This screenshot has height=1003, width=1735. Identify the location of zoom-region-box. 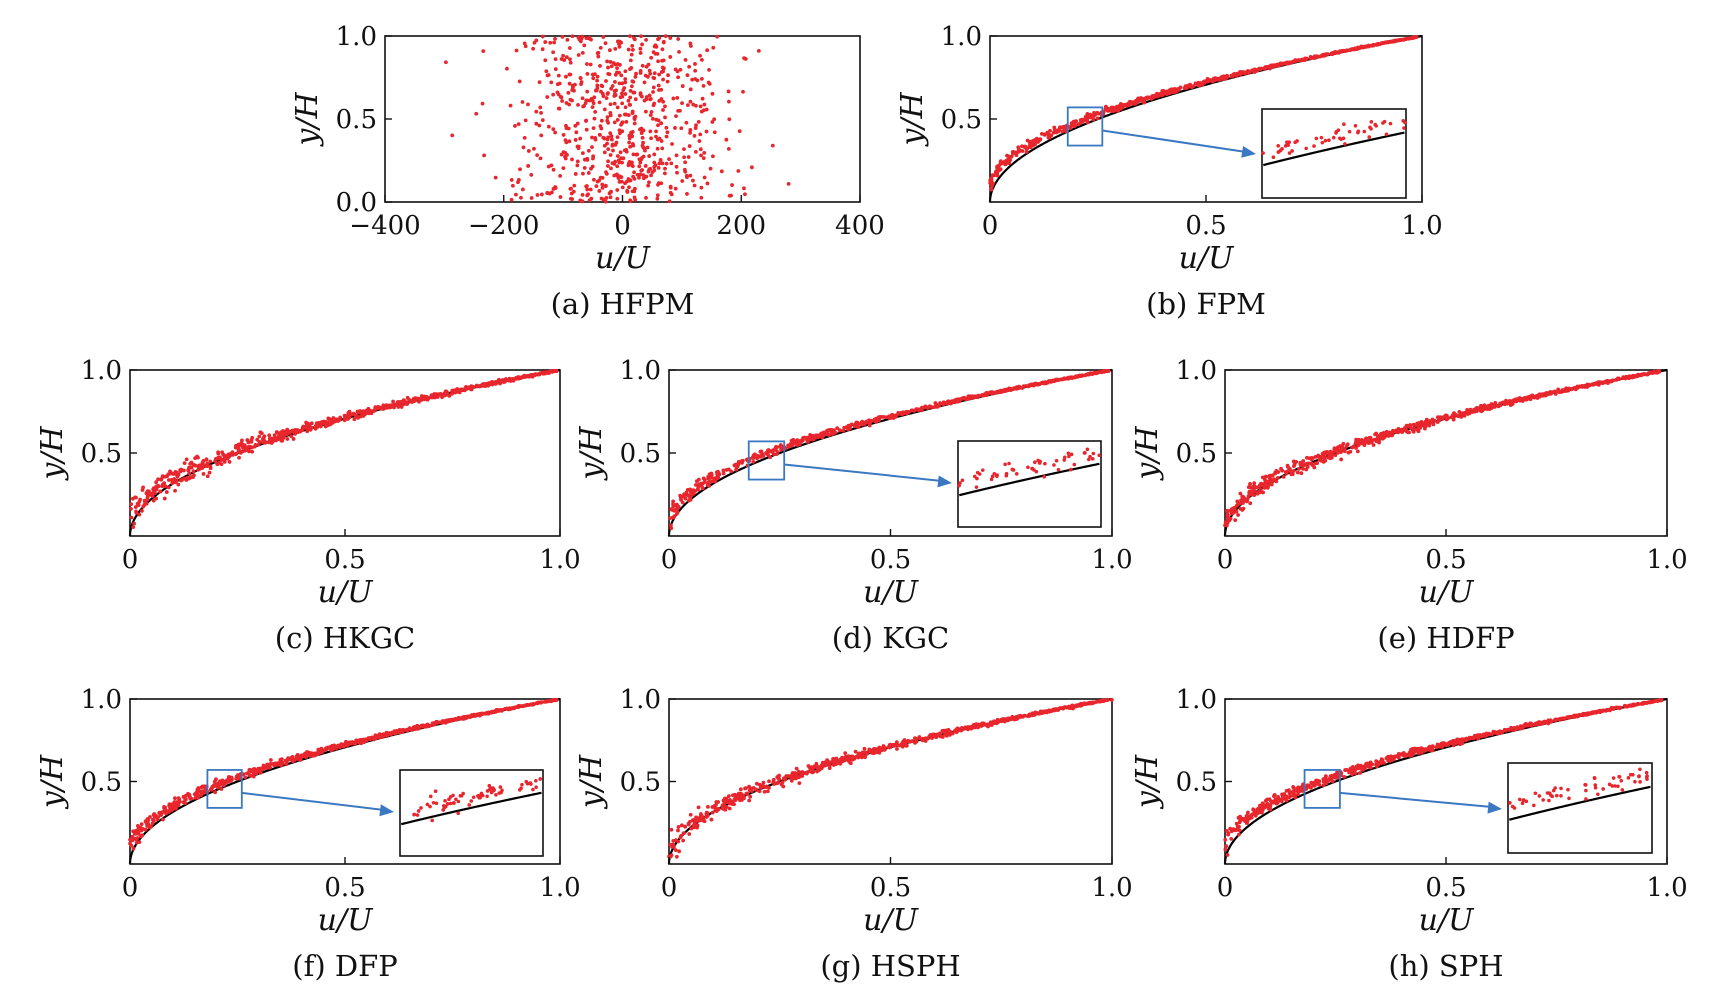
(224, 789).